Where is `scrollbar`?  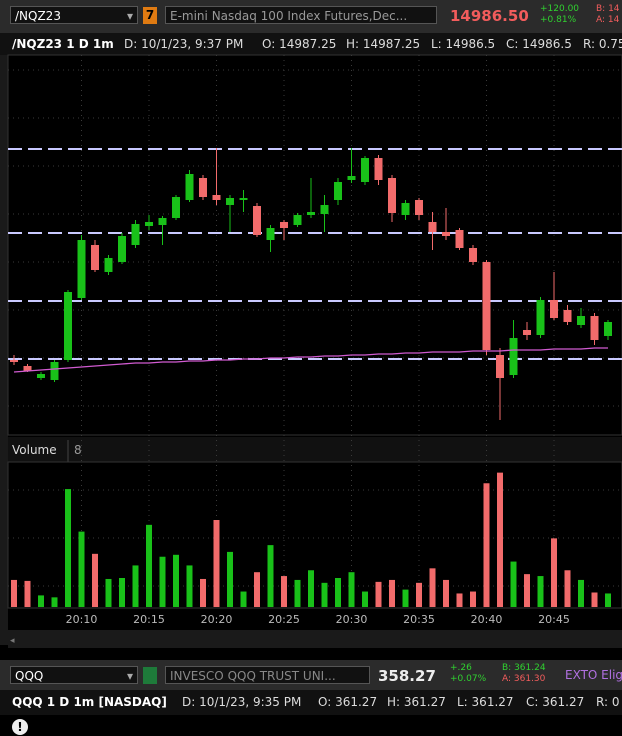 scrollbar is located at coordinates (315, 639).